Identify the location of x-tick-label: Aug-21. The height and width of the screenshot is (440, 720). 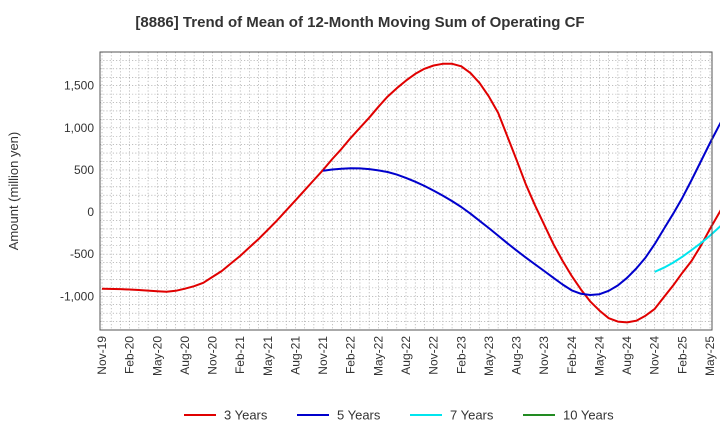
(295, 355).